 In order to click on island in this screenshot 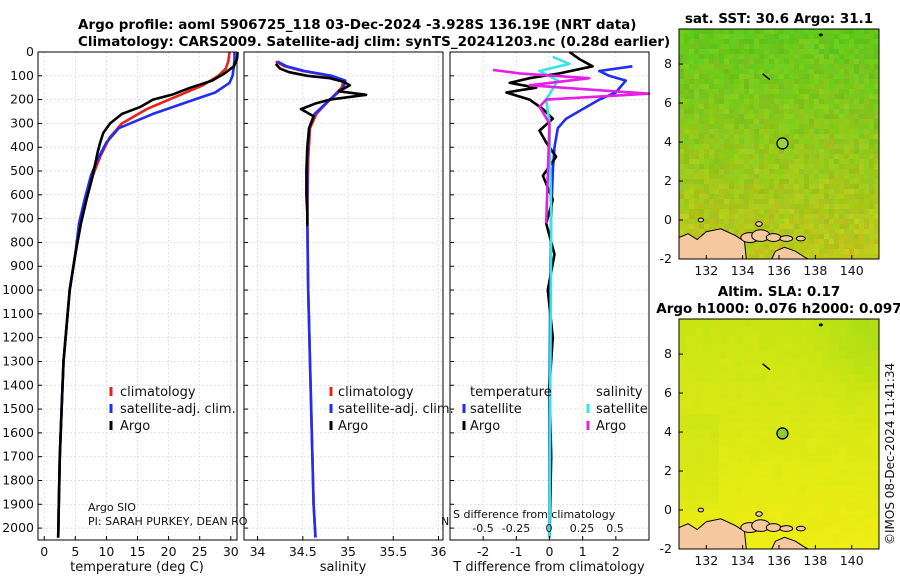, I will do `click(701, 510)`.